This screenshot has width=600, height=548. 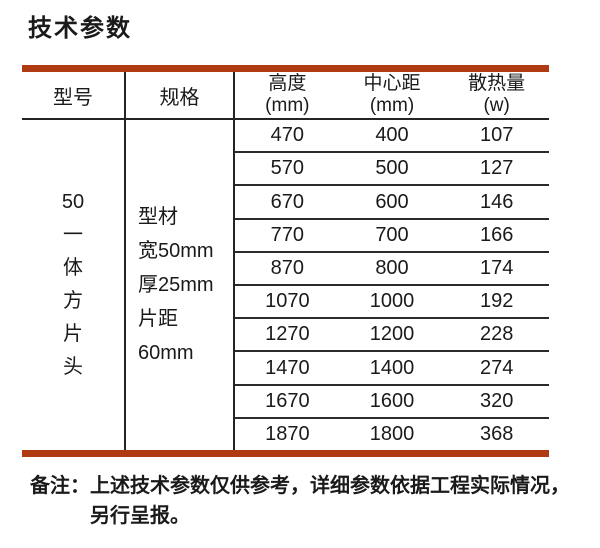 What do you see at coordinates (178, 285) in the screenshot?
I see `spec-cell: 型材 宽50mm 厚25mm 片距 60mm` at bounding box center [178, 285].